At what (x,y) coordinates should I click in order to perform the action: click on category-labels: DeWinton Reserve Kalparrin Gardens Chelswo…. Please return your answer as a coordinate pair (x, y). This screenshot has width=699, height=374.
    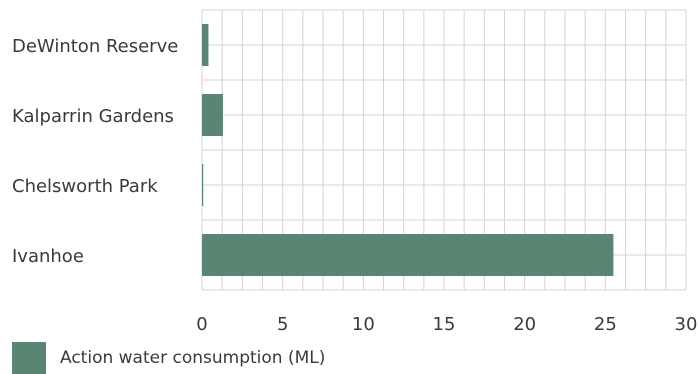
    Looking at the image, I should click on (95, 151).